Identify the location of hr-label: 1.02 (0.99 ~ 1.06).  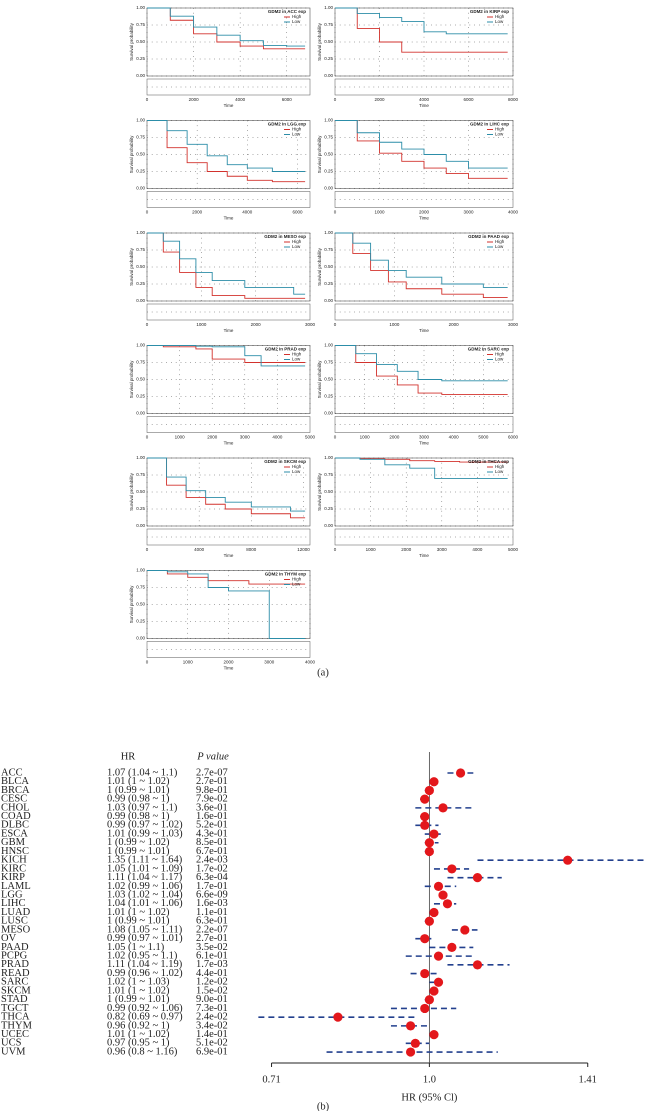
(145, 886).